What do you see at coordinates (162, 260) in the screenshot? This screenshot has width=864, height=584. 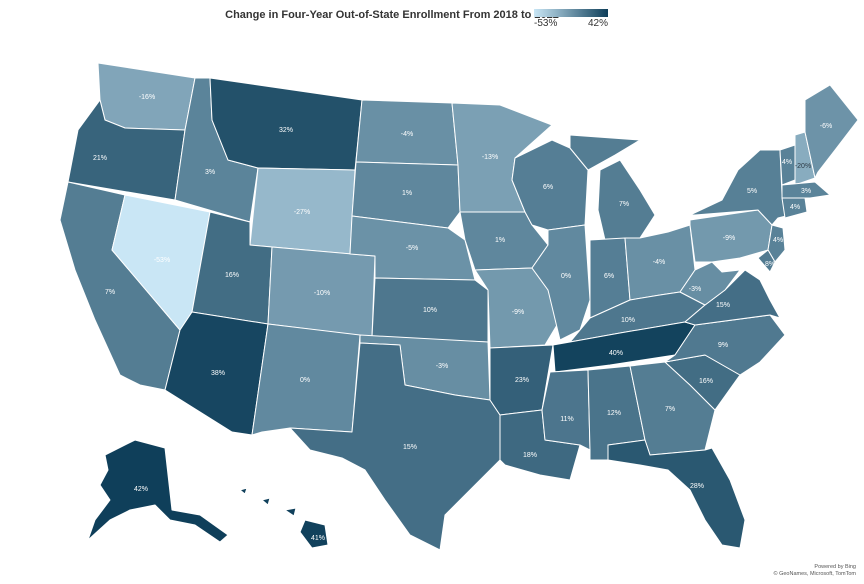 I see `state-label-nv: -53%` at bounding box center [162, 260].